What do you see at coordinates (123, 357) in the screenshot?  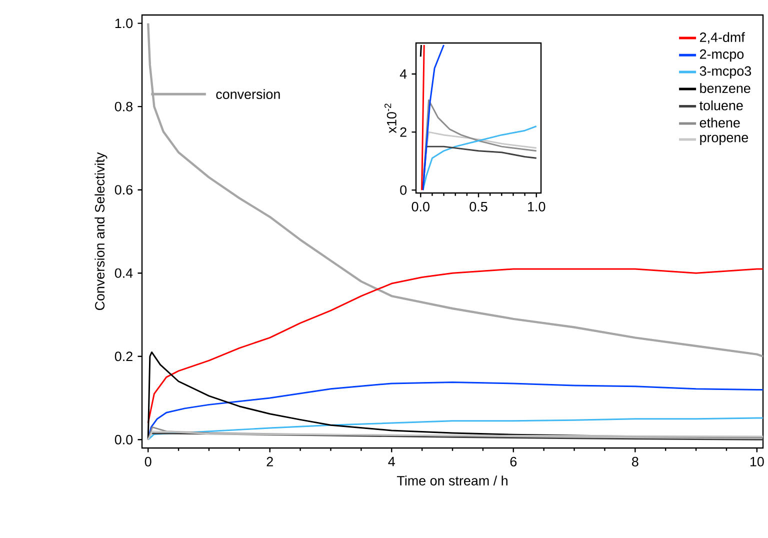 I see `y-tick-label: 0.2` at bounding box center [123, 357].